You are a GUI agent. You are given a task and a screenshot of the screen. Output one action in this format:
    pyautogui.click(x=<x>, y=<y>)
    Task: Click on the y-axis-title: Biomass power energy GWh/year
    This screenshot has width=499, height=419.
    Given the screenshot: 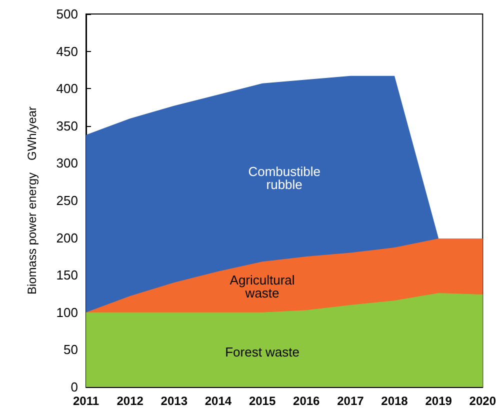 What is the action you would take?
    pyautogui.click(x=32, y=200)
    